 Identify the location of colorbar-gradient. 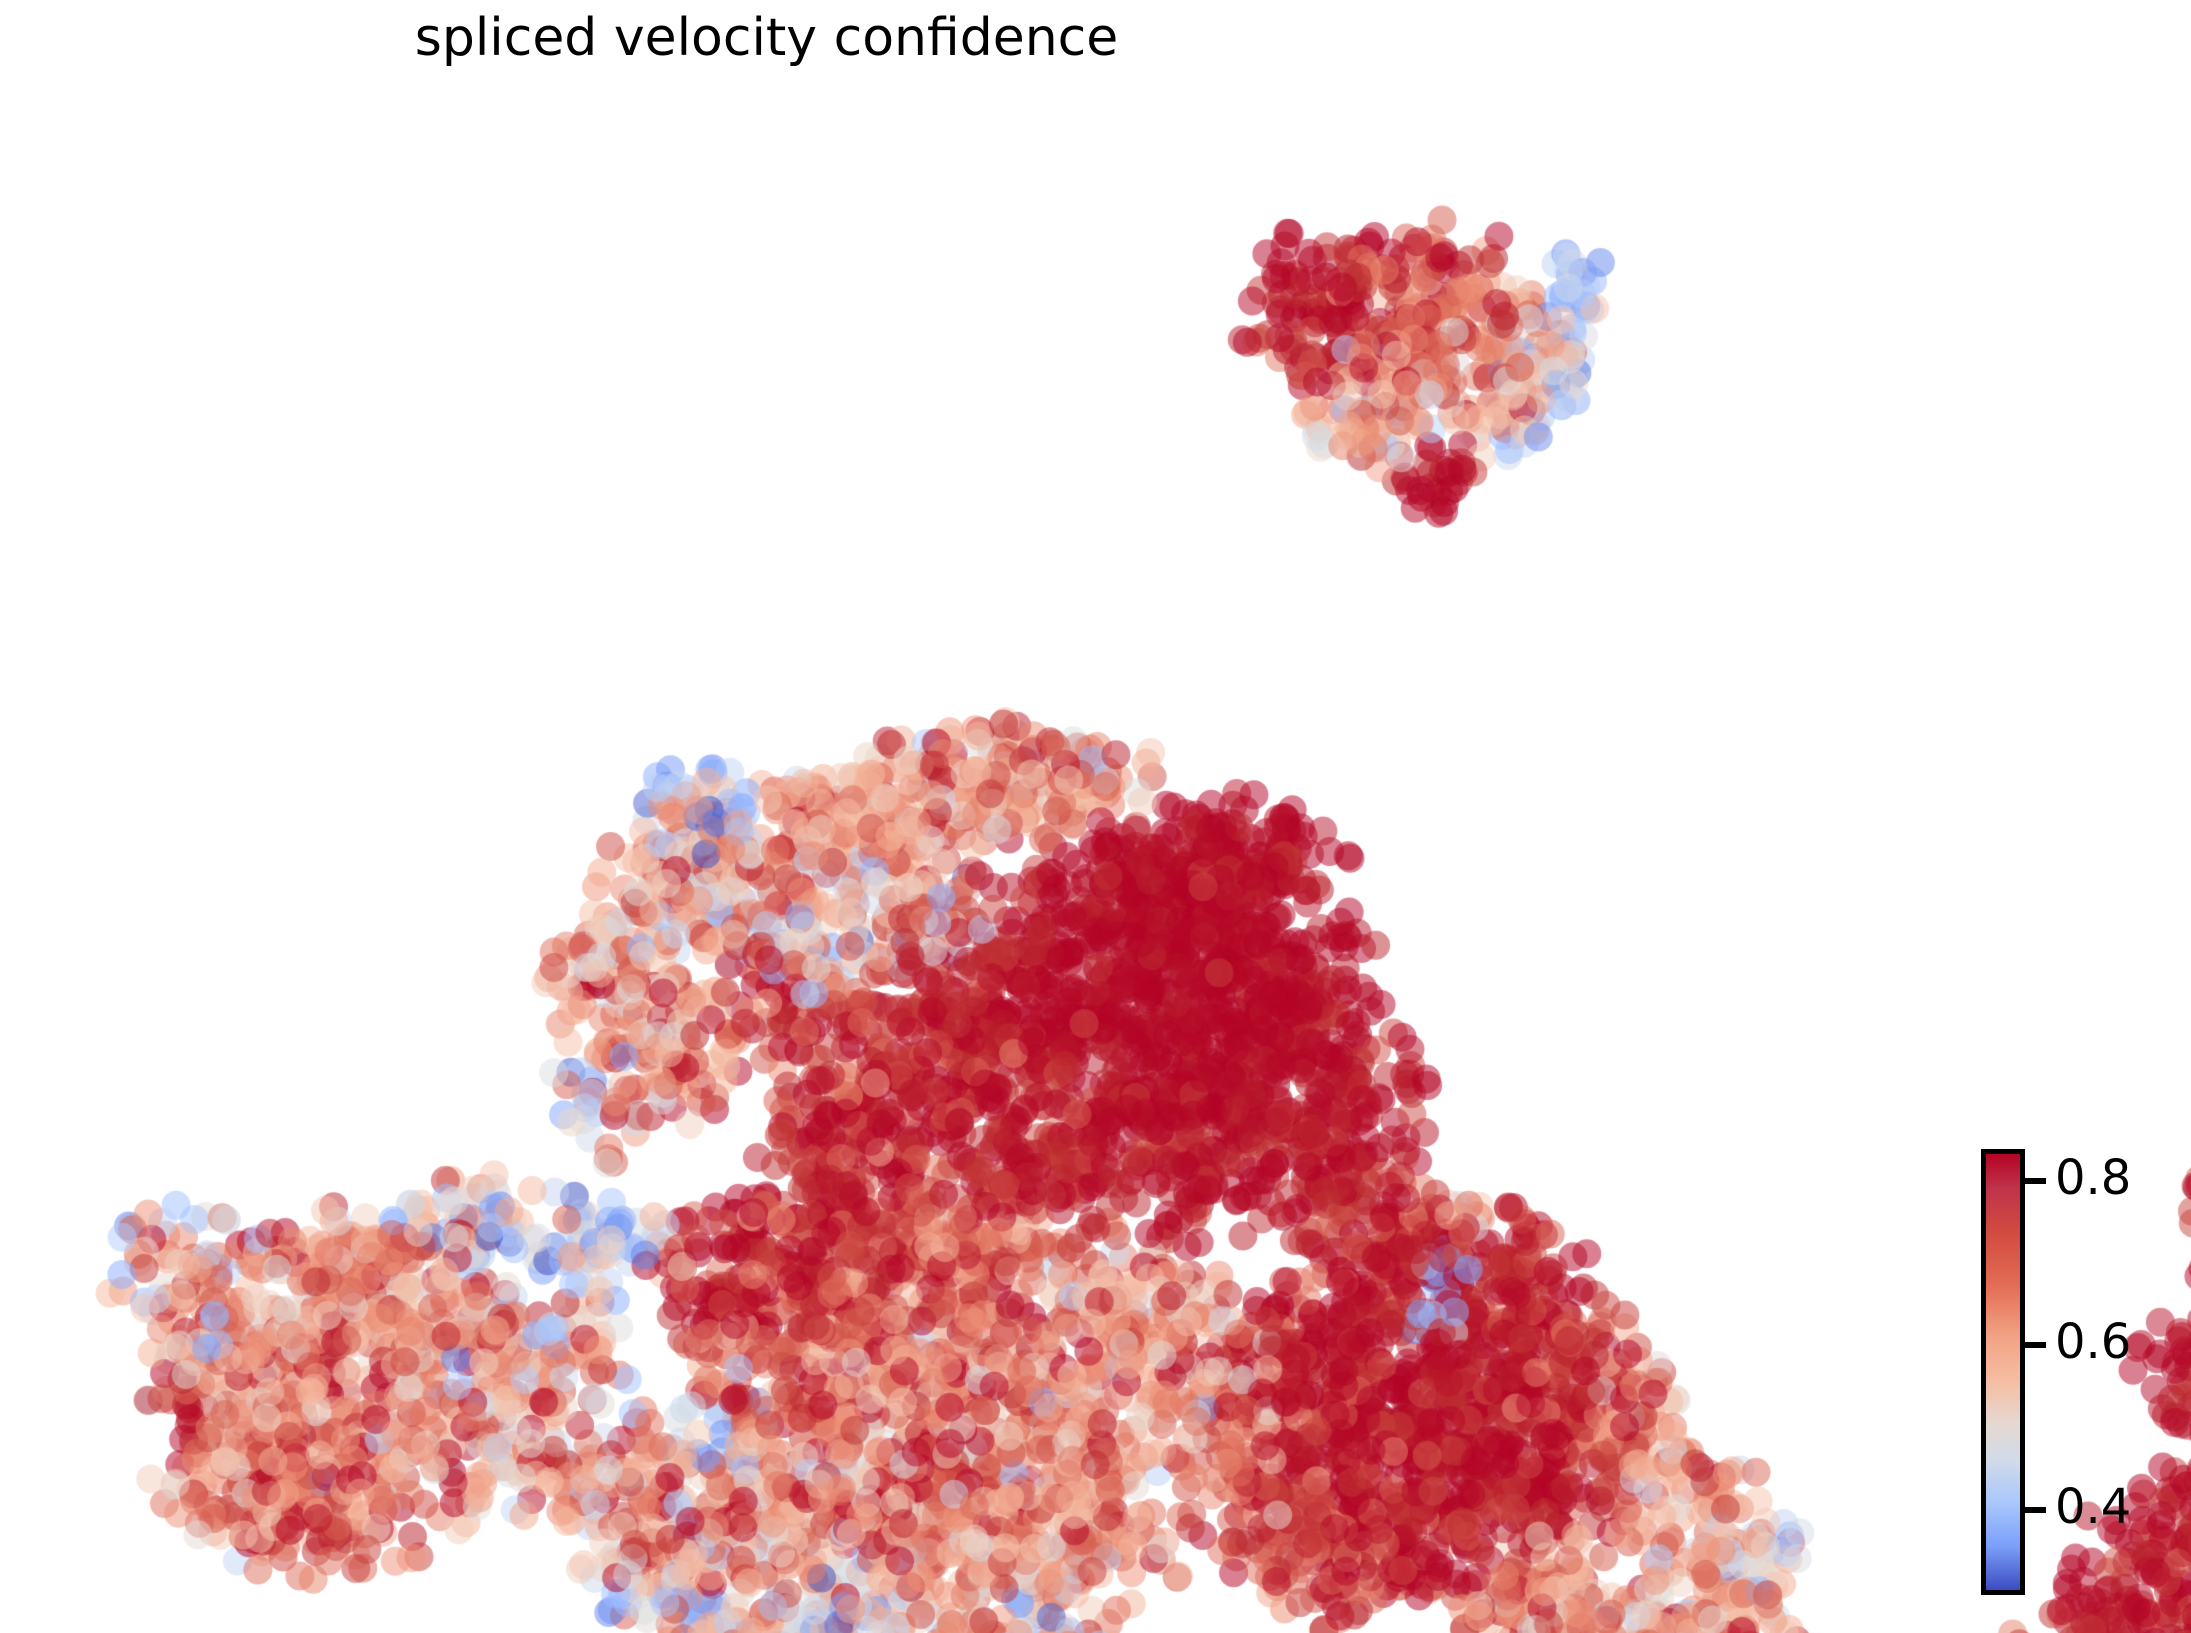
(2003, 1372).